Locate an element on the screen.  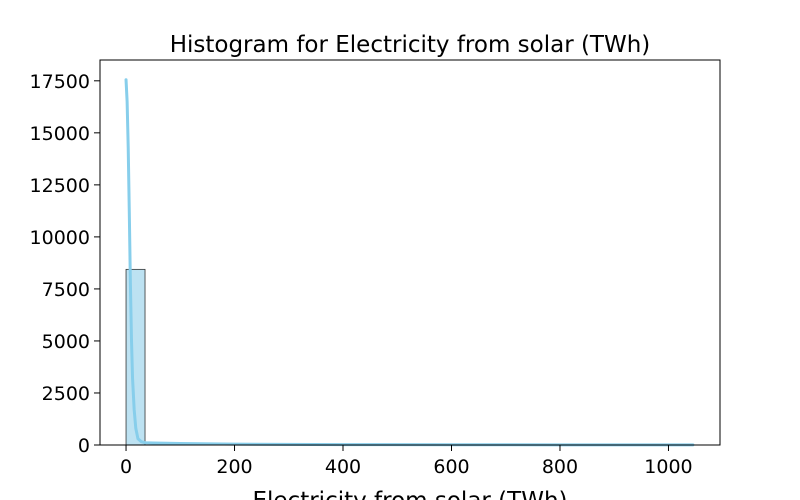
x-tick-label: 200 is located at coordinates (234, 467).